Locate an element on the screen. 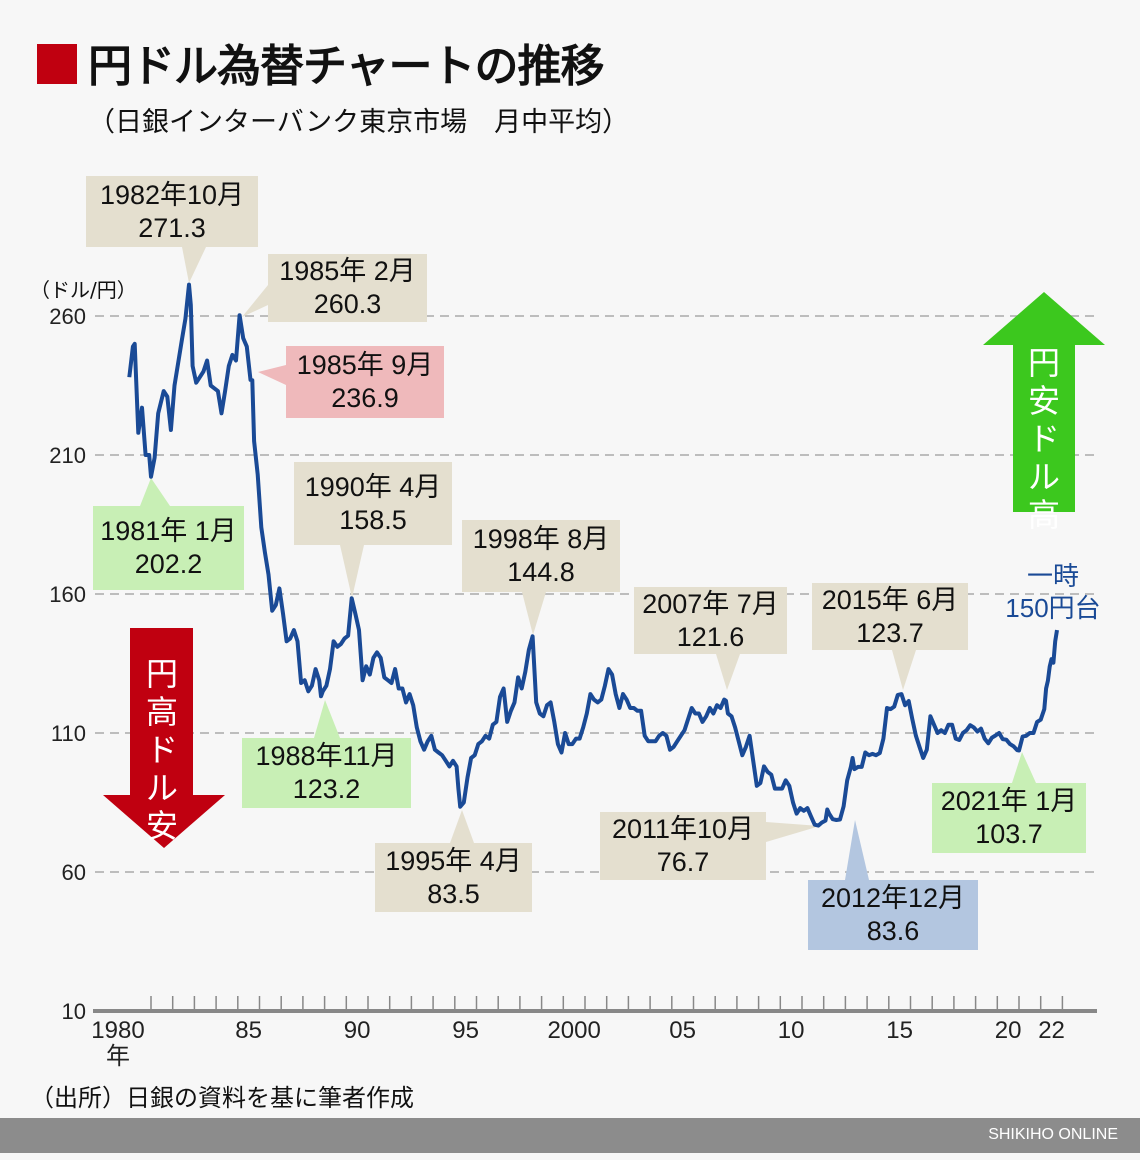 This screenshot has width=1140, height=1160. callout-value: 202.2 is located at coordinates (168, 564).